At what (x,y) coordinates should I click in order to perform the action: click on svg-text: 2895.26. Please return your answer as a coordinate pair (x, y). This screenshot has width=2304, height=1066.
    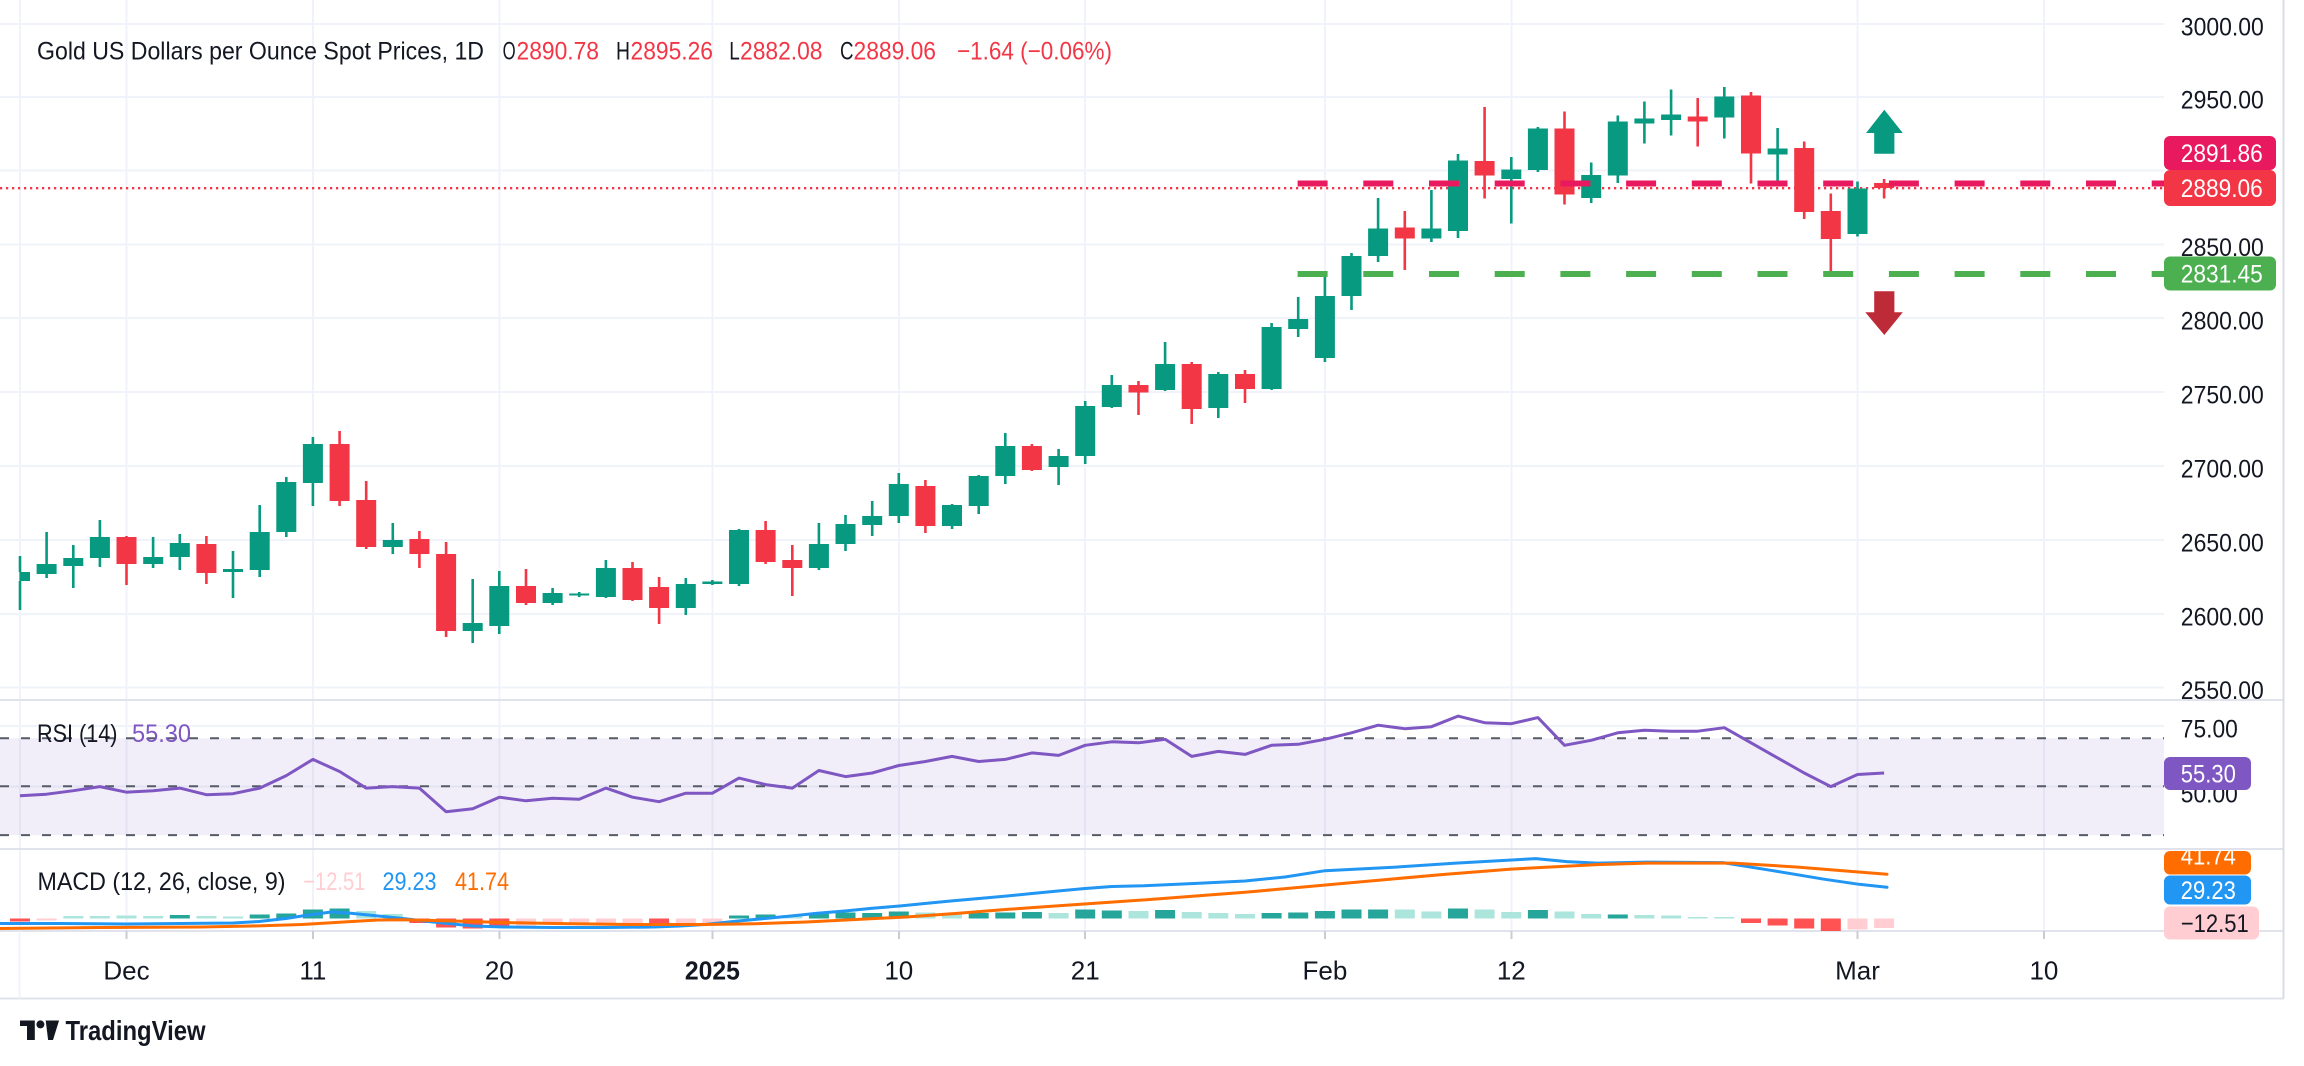
    Looking at the image, I should click on (672, 52).